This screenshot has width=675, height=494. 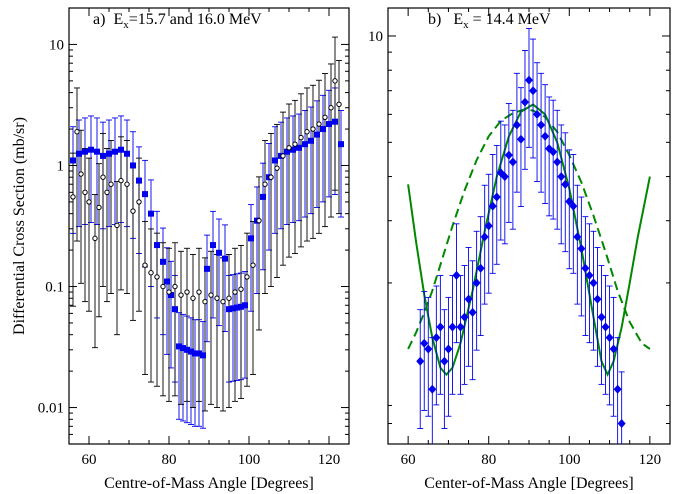 What do you see at coordinates (650, 460) in the screenshot?
I see `panel-b-x-tick-label: 120` at bounding box center [650, 460].